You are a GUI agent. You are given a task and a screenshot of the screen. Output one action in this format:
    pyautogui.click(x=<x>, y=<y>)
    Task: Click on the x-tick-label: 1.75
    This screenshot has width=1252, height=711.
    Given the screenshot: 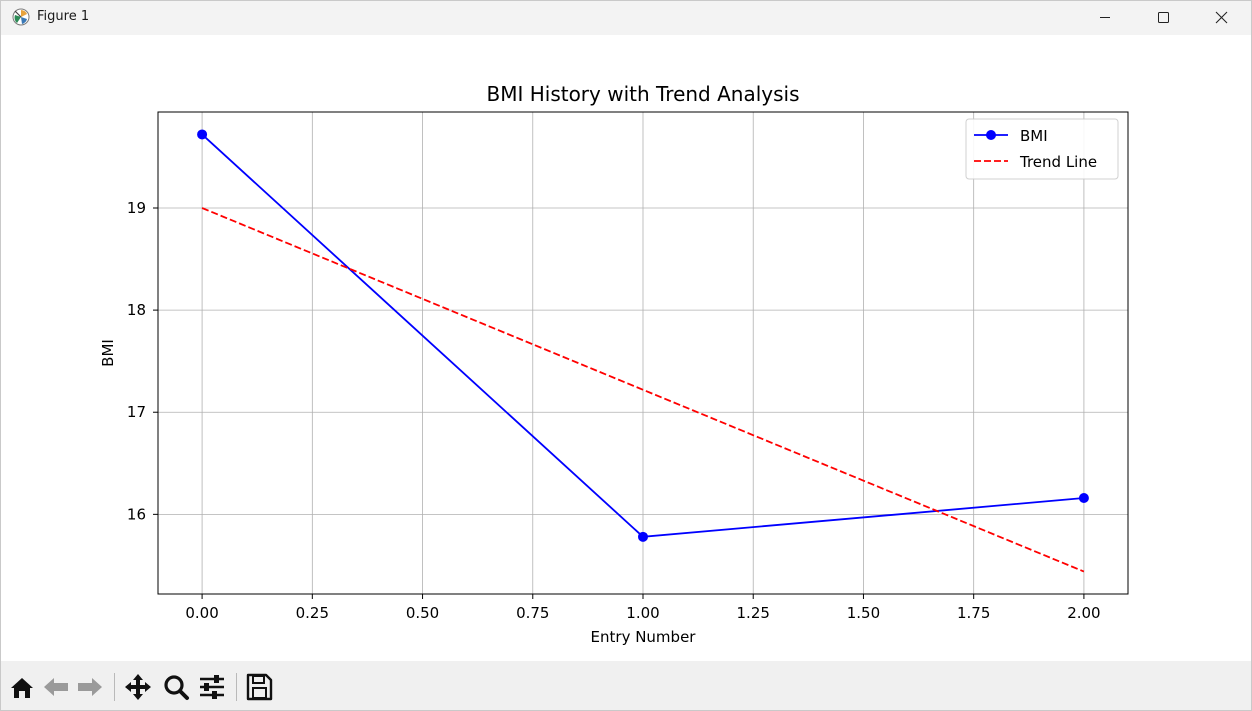 What is the action you would take?
    pyautogui.click(x=973, y=613)
    